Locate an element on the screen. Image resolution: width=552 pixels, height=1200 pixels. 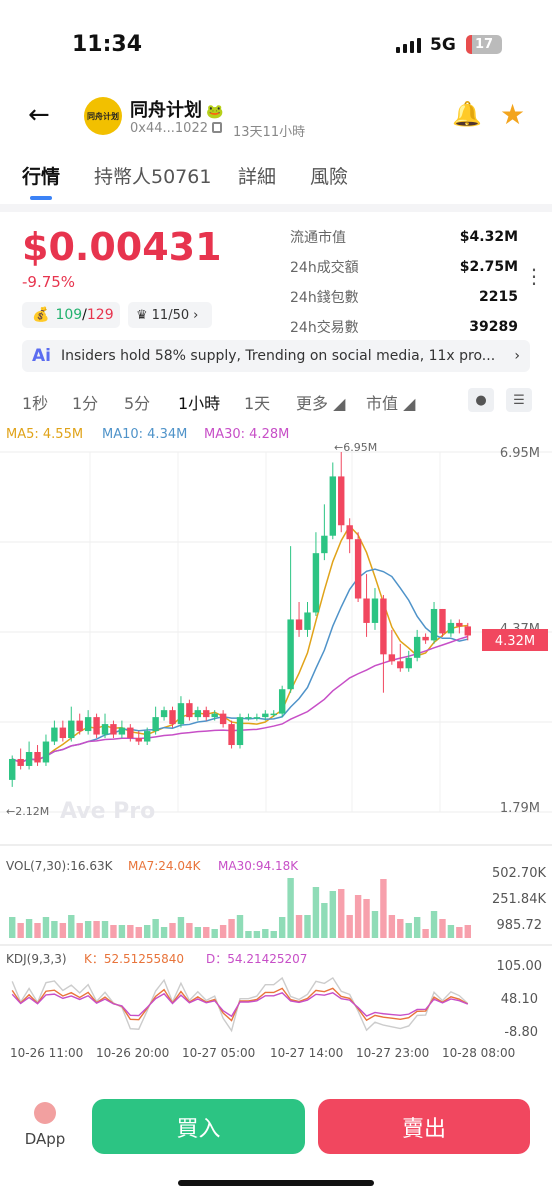
vol-tick: 985.72 is located at coordinates (520, 925).